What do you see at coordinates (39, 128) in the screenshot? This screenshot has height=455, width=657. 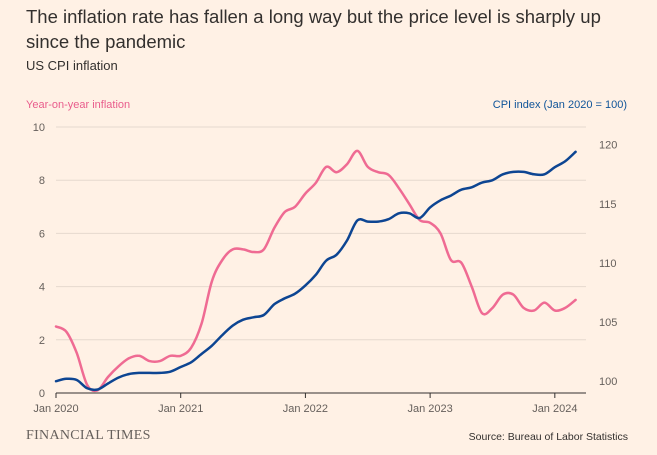 I see `left-tick-label: 10` at bounding box center [39, 128].